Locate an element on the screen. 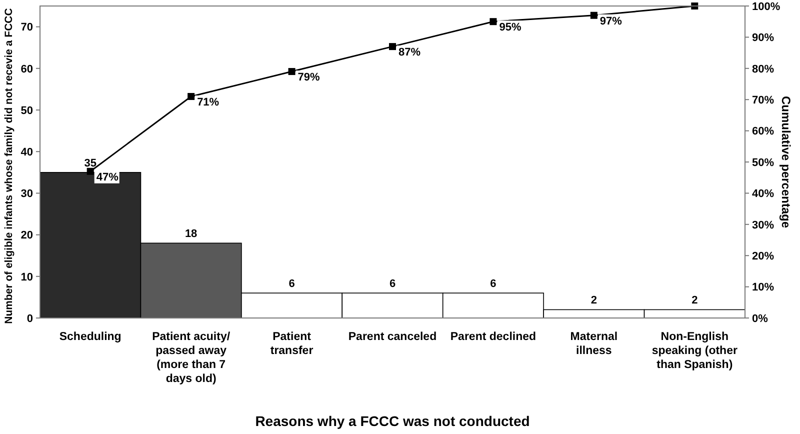 This screenshot has height=434, width=800. data-label: 35 is located at coordinates (90, 163).